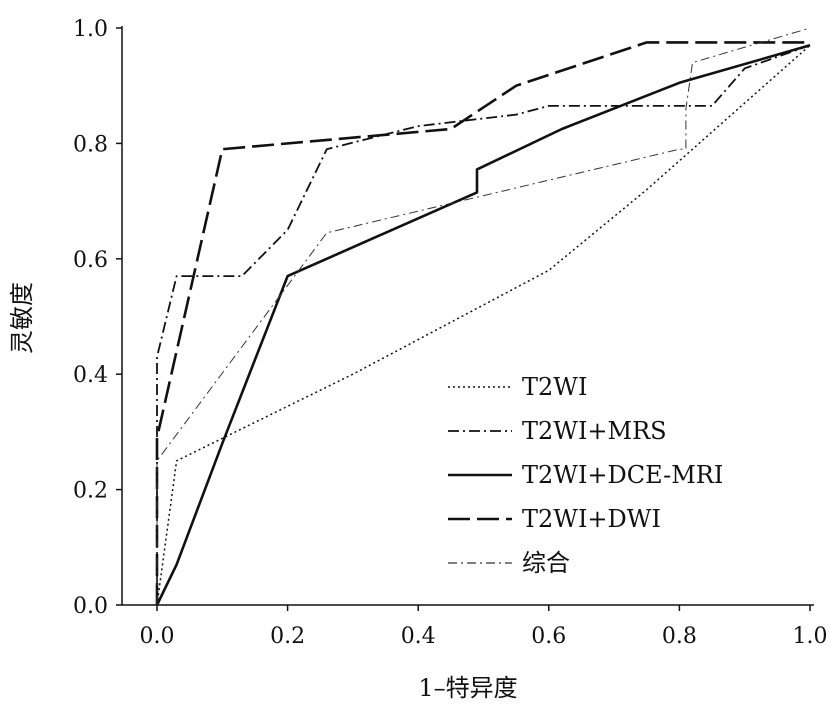  Describe the element at coordinates (157, 636) in the screenshot. I see `x-tick-label: 0.0` at that location.